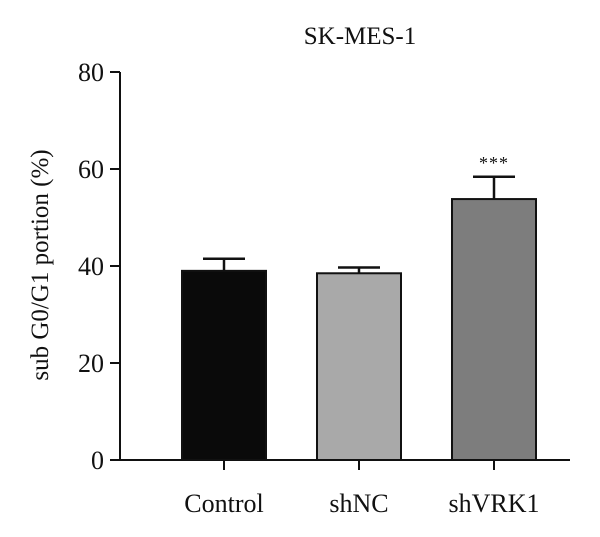 Image resolution: width=600 pixels, height=537 pixels. Describe the element at coordinates (40, 264) in the screenshot. I see `y-axis-label: sub G0/G1 portion (%)` at that location.